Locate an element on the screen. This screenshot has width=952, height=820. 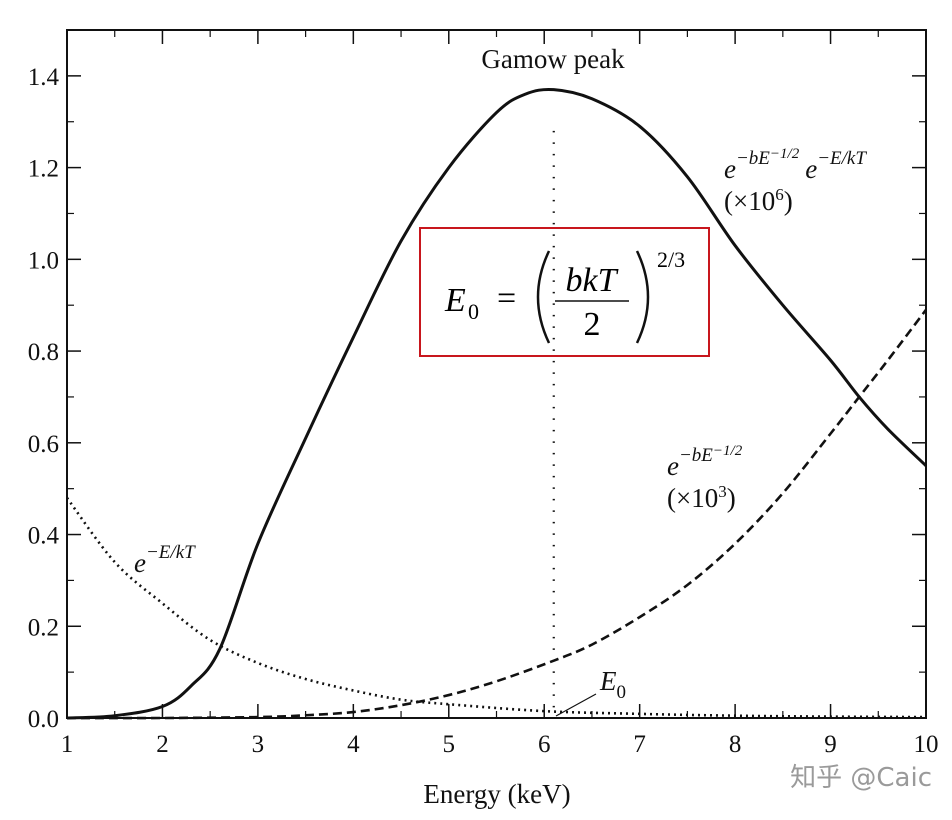
gamow-peak-formula-box: E 0 = bkT 2 2/3 is located at coordinates (564, 292).